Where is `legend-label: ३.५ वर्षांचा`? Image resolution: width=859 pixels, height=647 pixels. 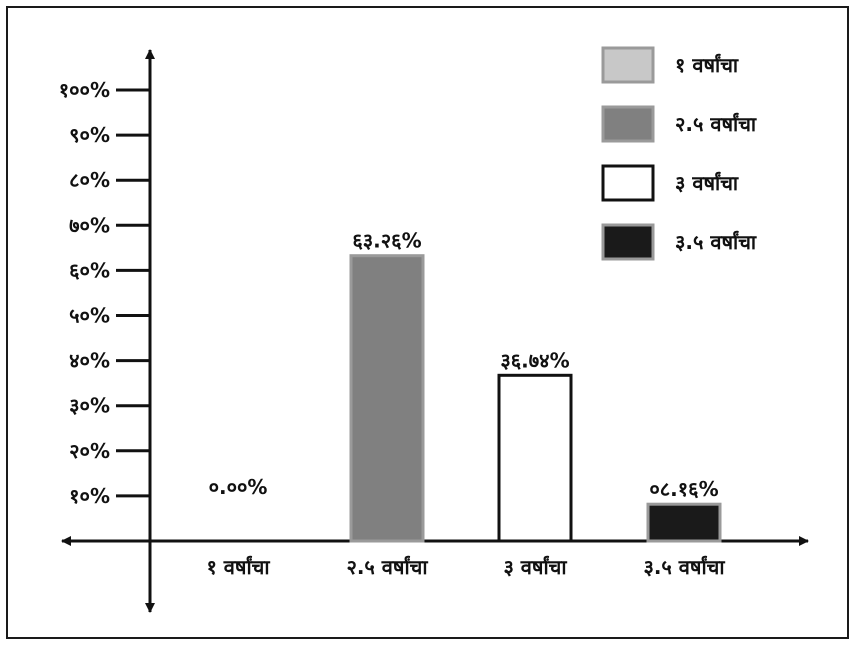 legend-label: ३.५ वर्षांचा is located at coordinates (716, 242).